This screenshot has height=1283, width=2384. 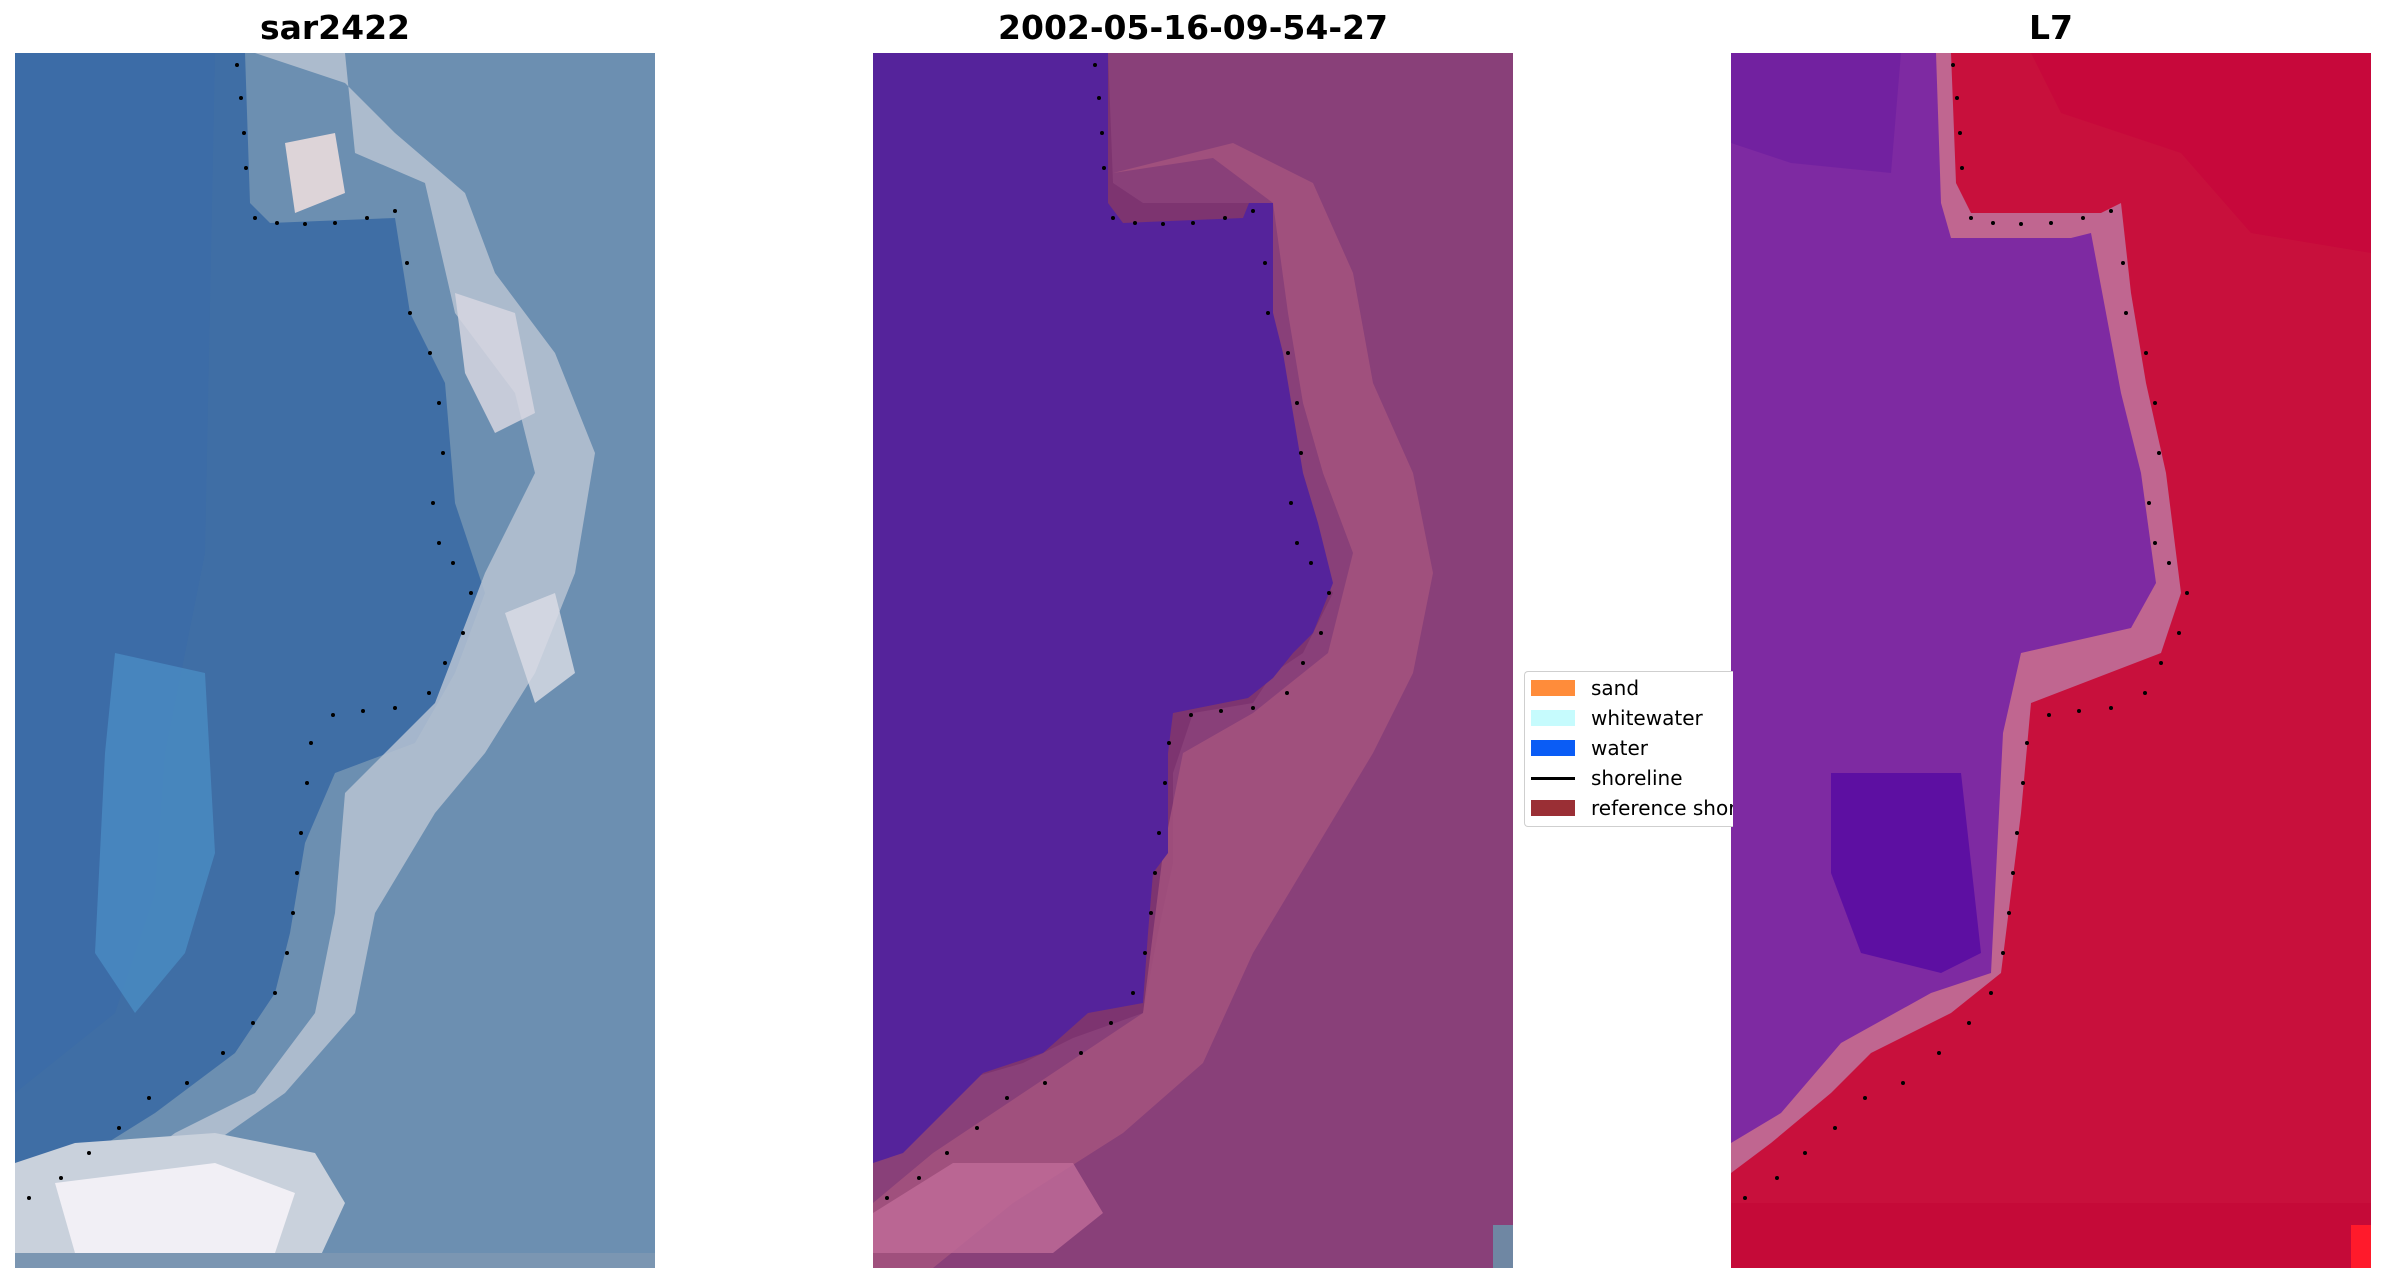 What do you see at coordinates (1619, 748) in the screenshot?
I see `legend-label: water` at bounding box center [1619, 748].